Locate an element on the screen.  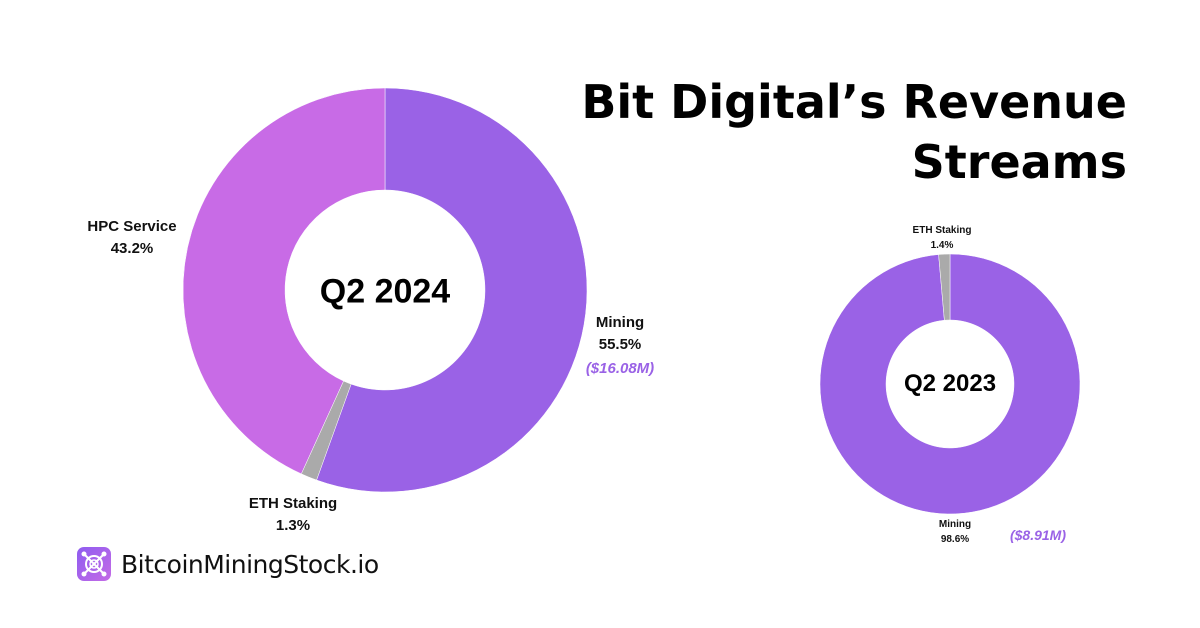
mining-chip-icon is located at coordinates (94, 564).